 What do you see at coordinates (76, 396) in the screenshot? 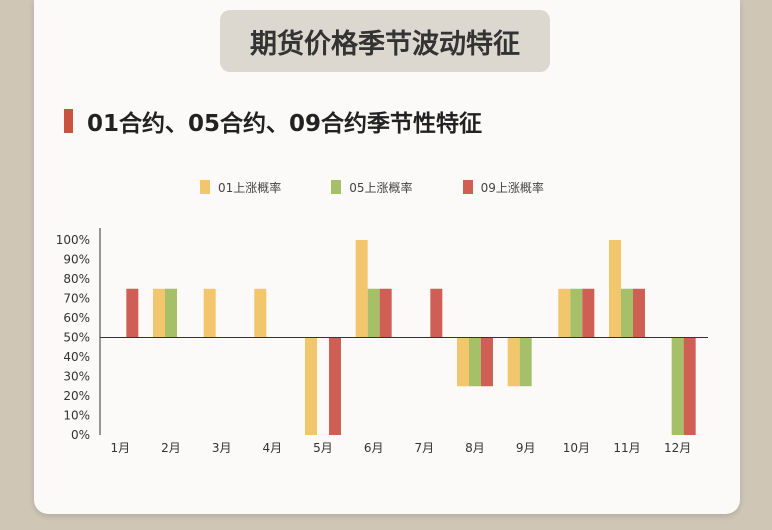
I see `y-tick-label: 20%` at bounding box center [76, 396].